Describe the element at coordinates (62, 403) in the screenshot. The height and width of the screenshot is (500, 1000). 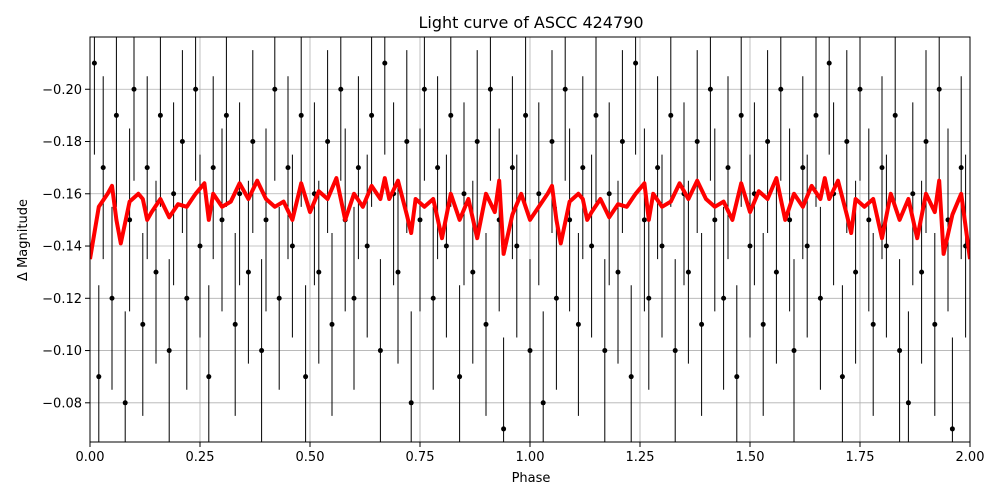
I see `y-tick-label: −0.08` at that location.